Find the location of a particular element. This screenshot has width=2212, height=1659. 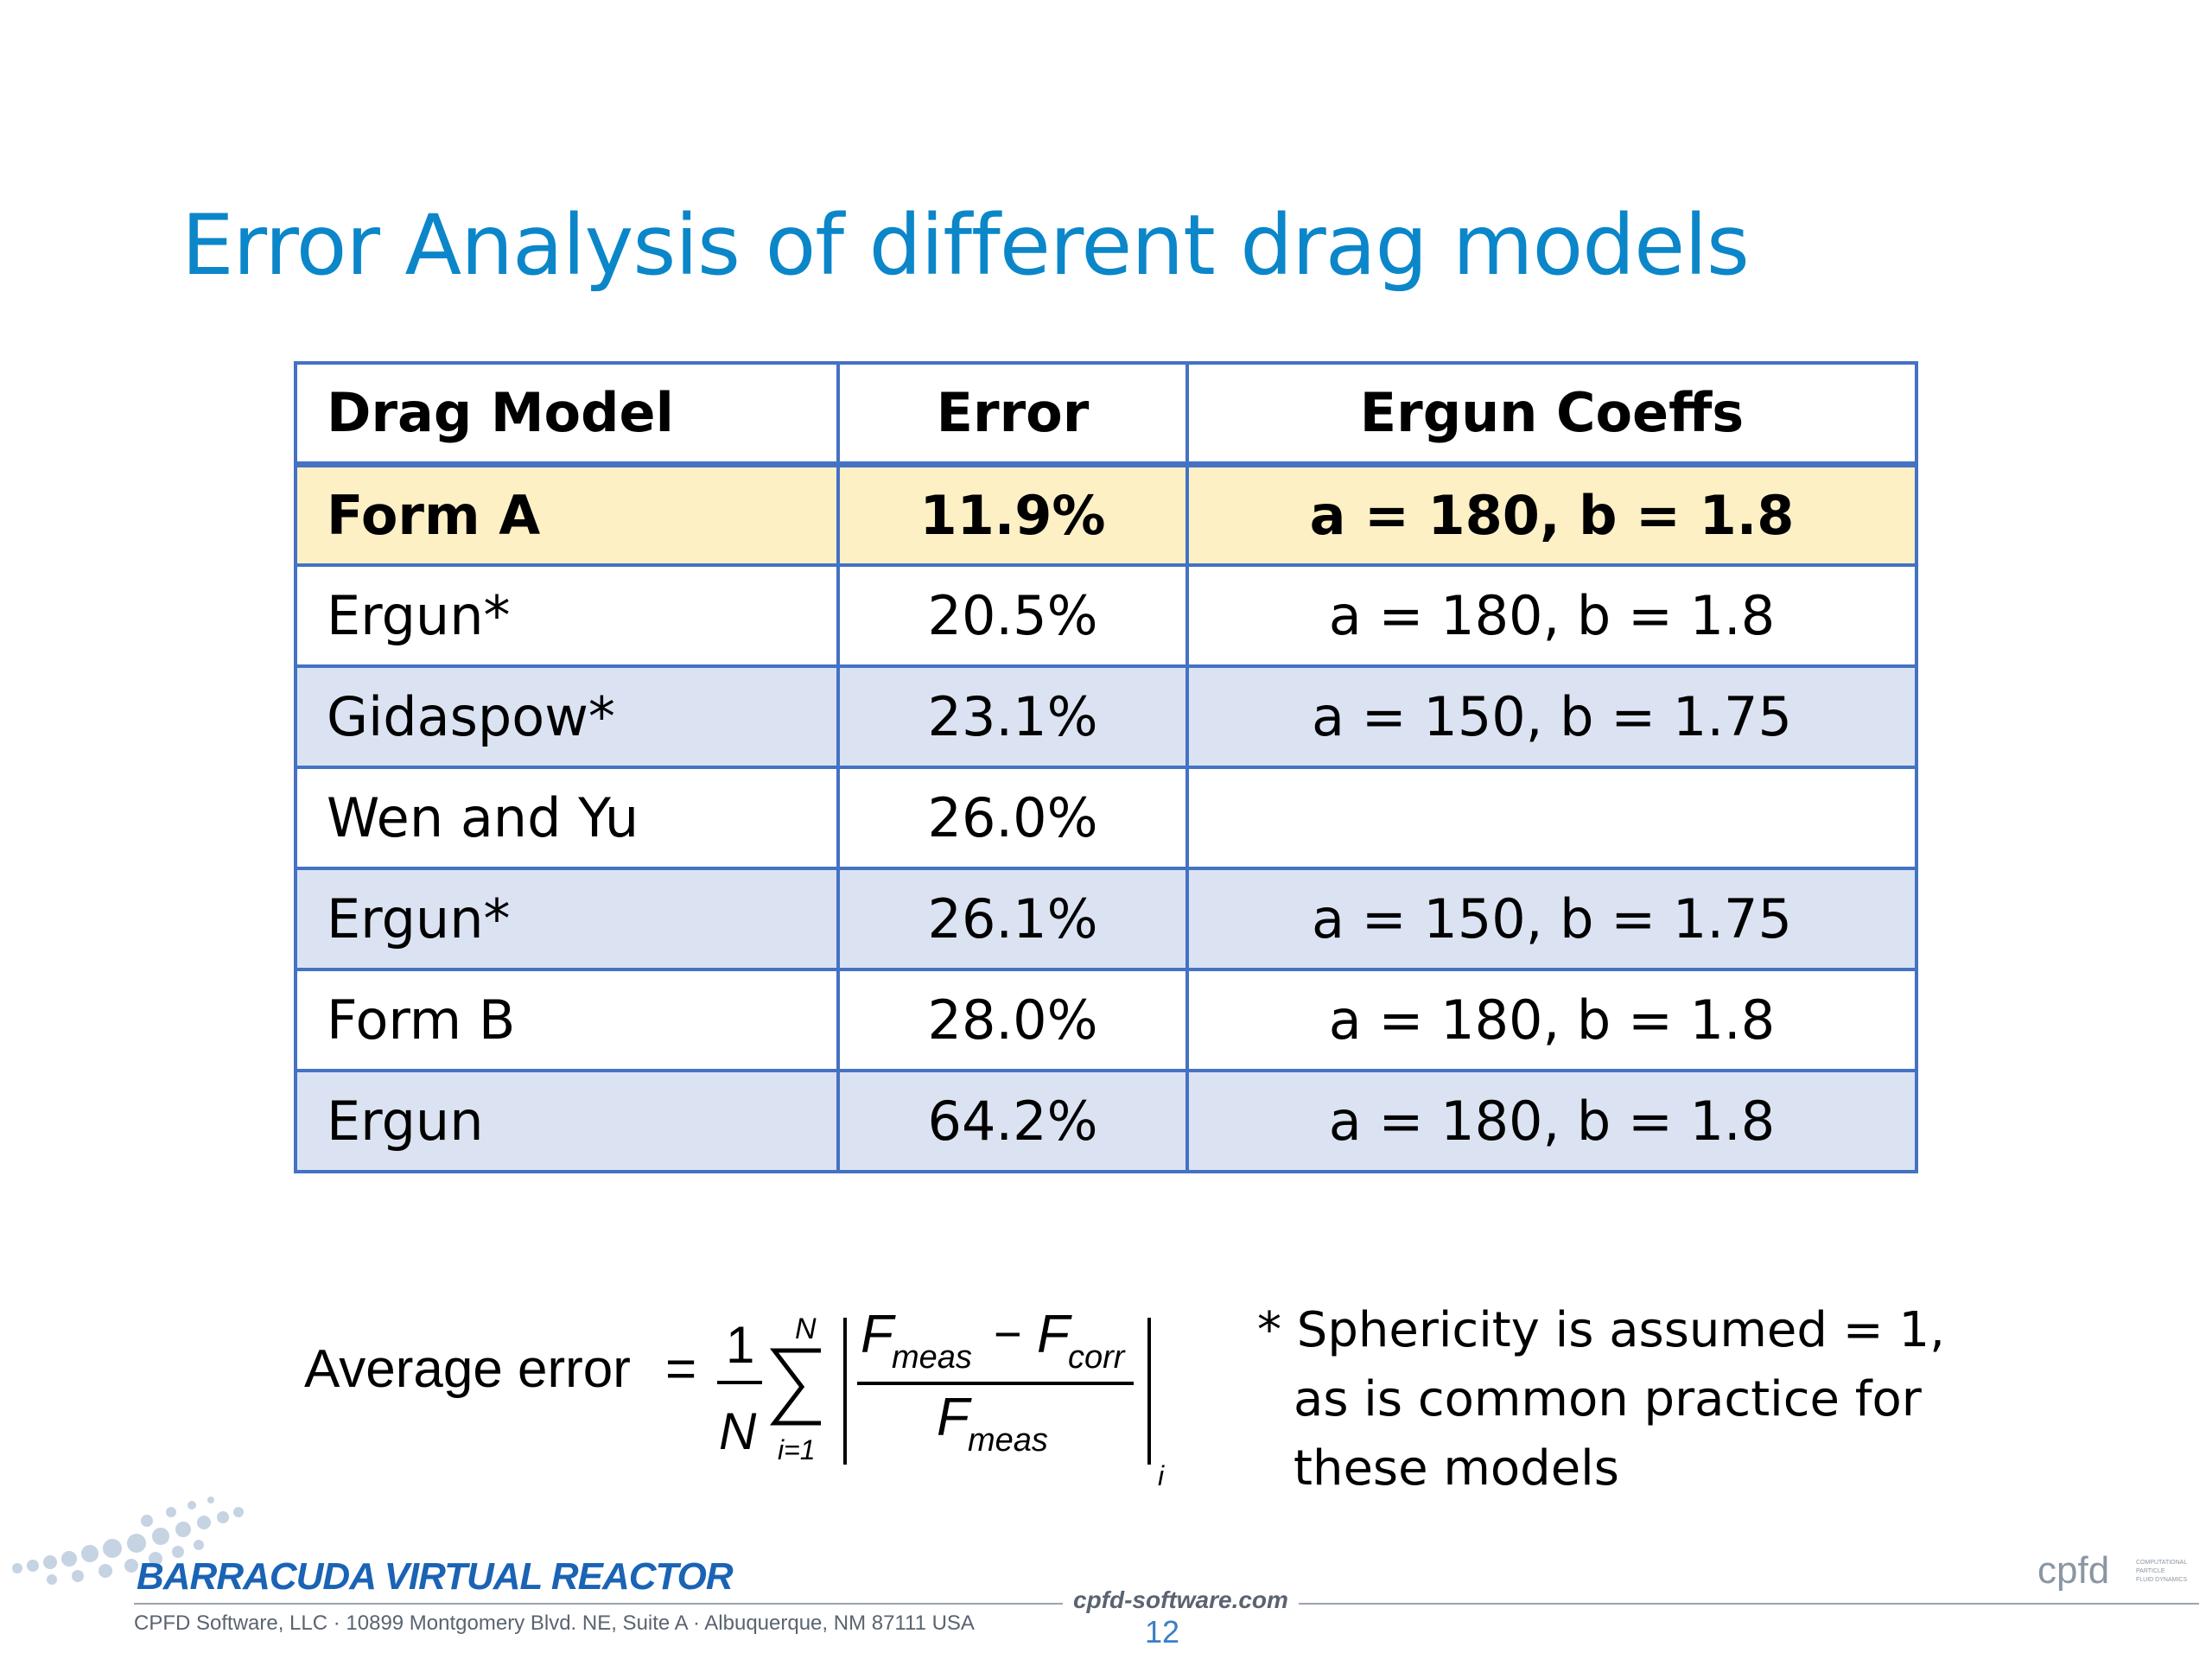

formula-N: N is located at coordinates (738, 1431).